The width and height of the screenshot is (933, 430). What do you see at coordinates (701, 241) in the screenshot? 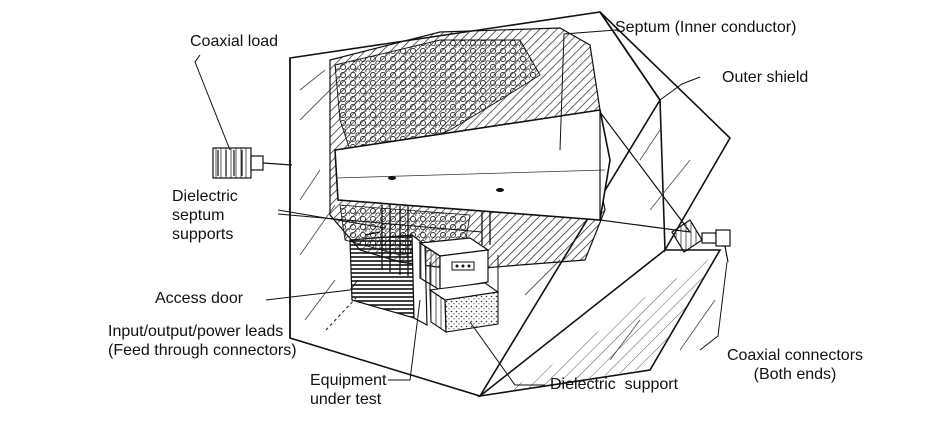
I see `coaxial-connector-shape` at bounding box center [701, 241].